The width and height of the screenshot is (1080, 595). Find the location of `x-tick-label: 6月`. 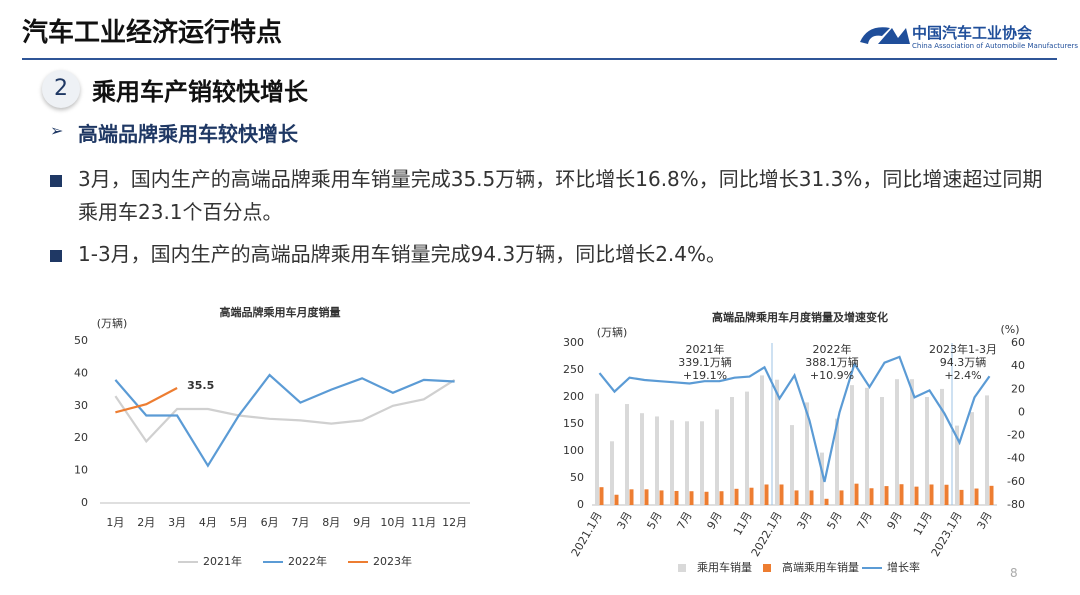

x-tick-label: 6月 is located at coordinates (270, 522).